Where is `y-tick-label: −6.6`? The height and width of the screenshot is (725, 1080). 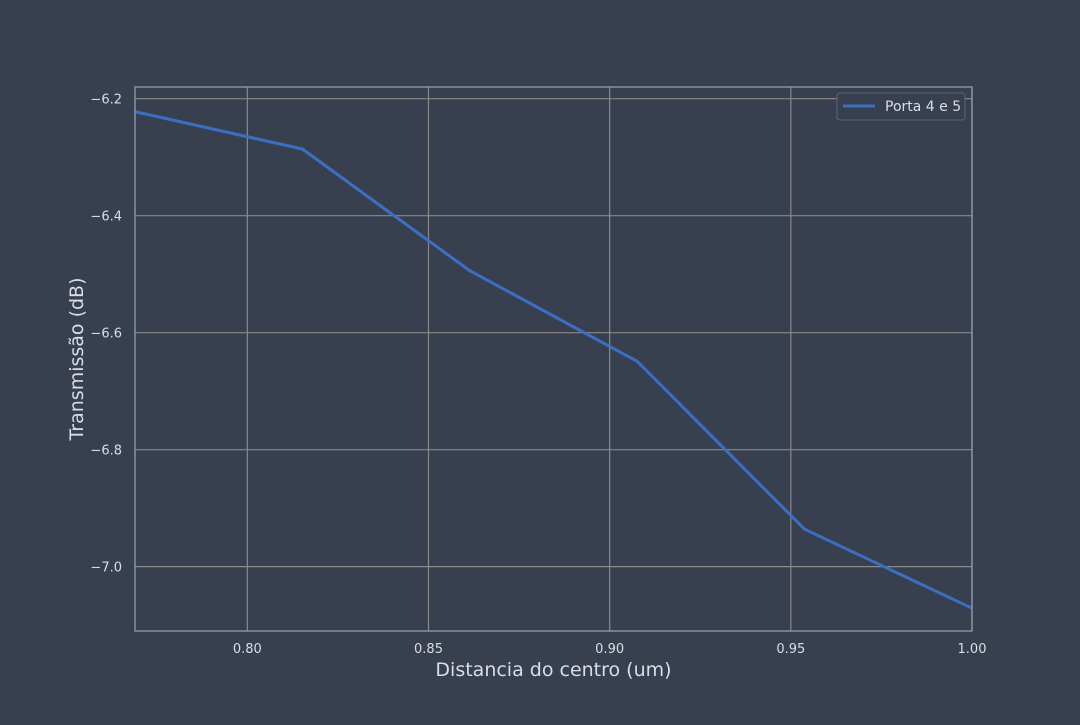 y-tick-label: −6.6 is located at coordinates (106, 334).